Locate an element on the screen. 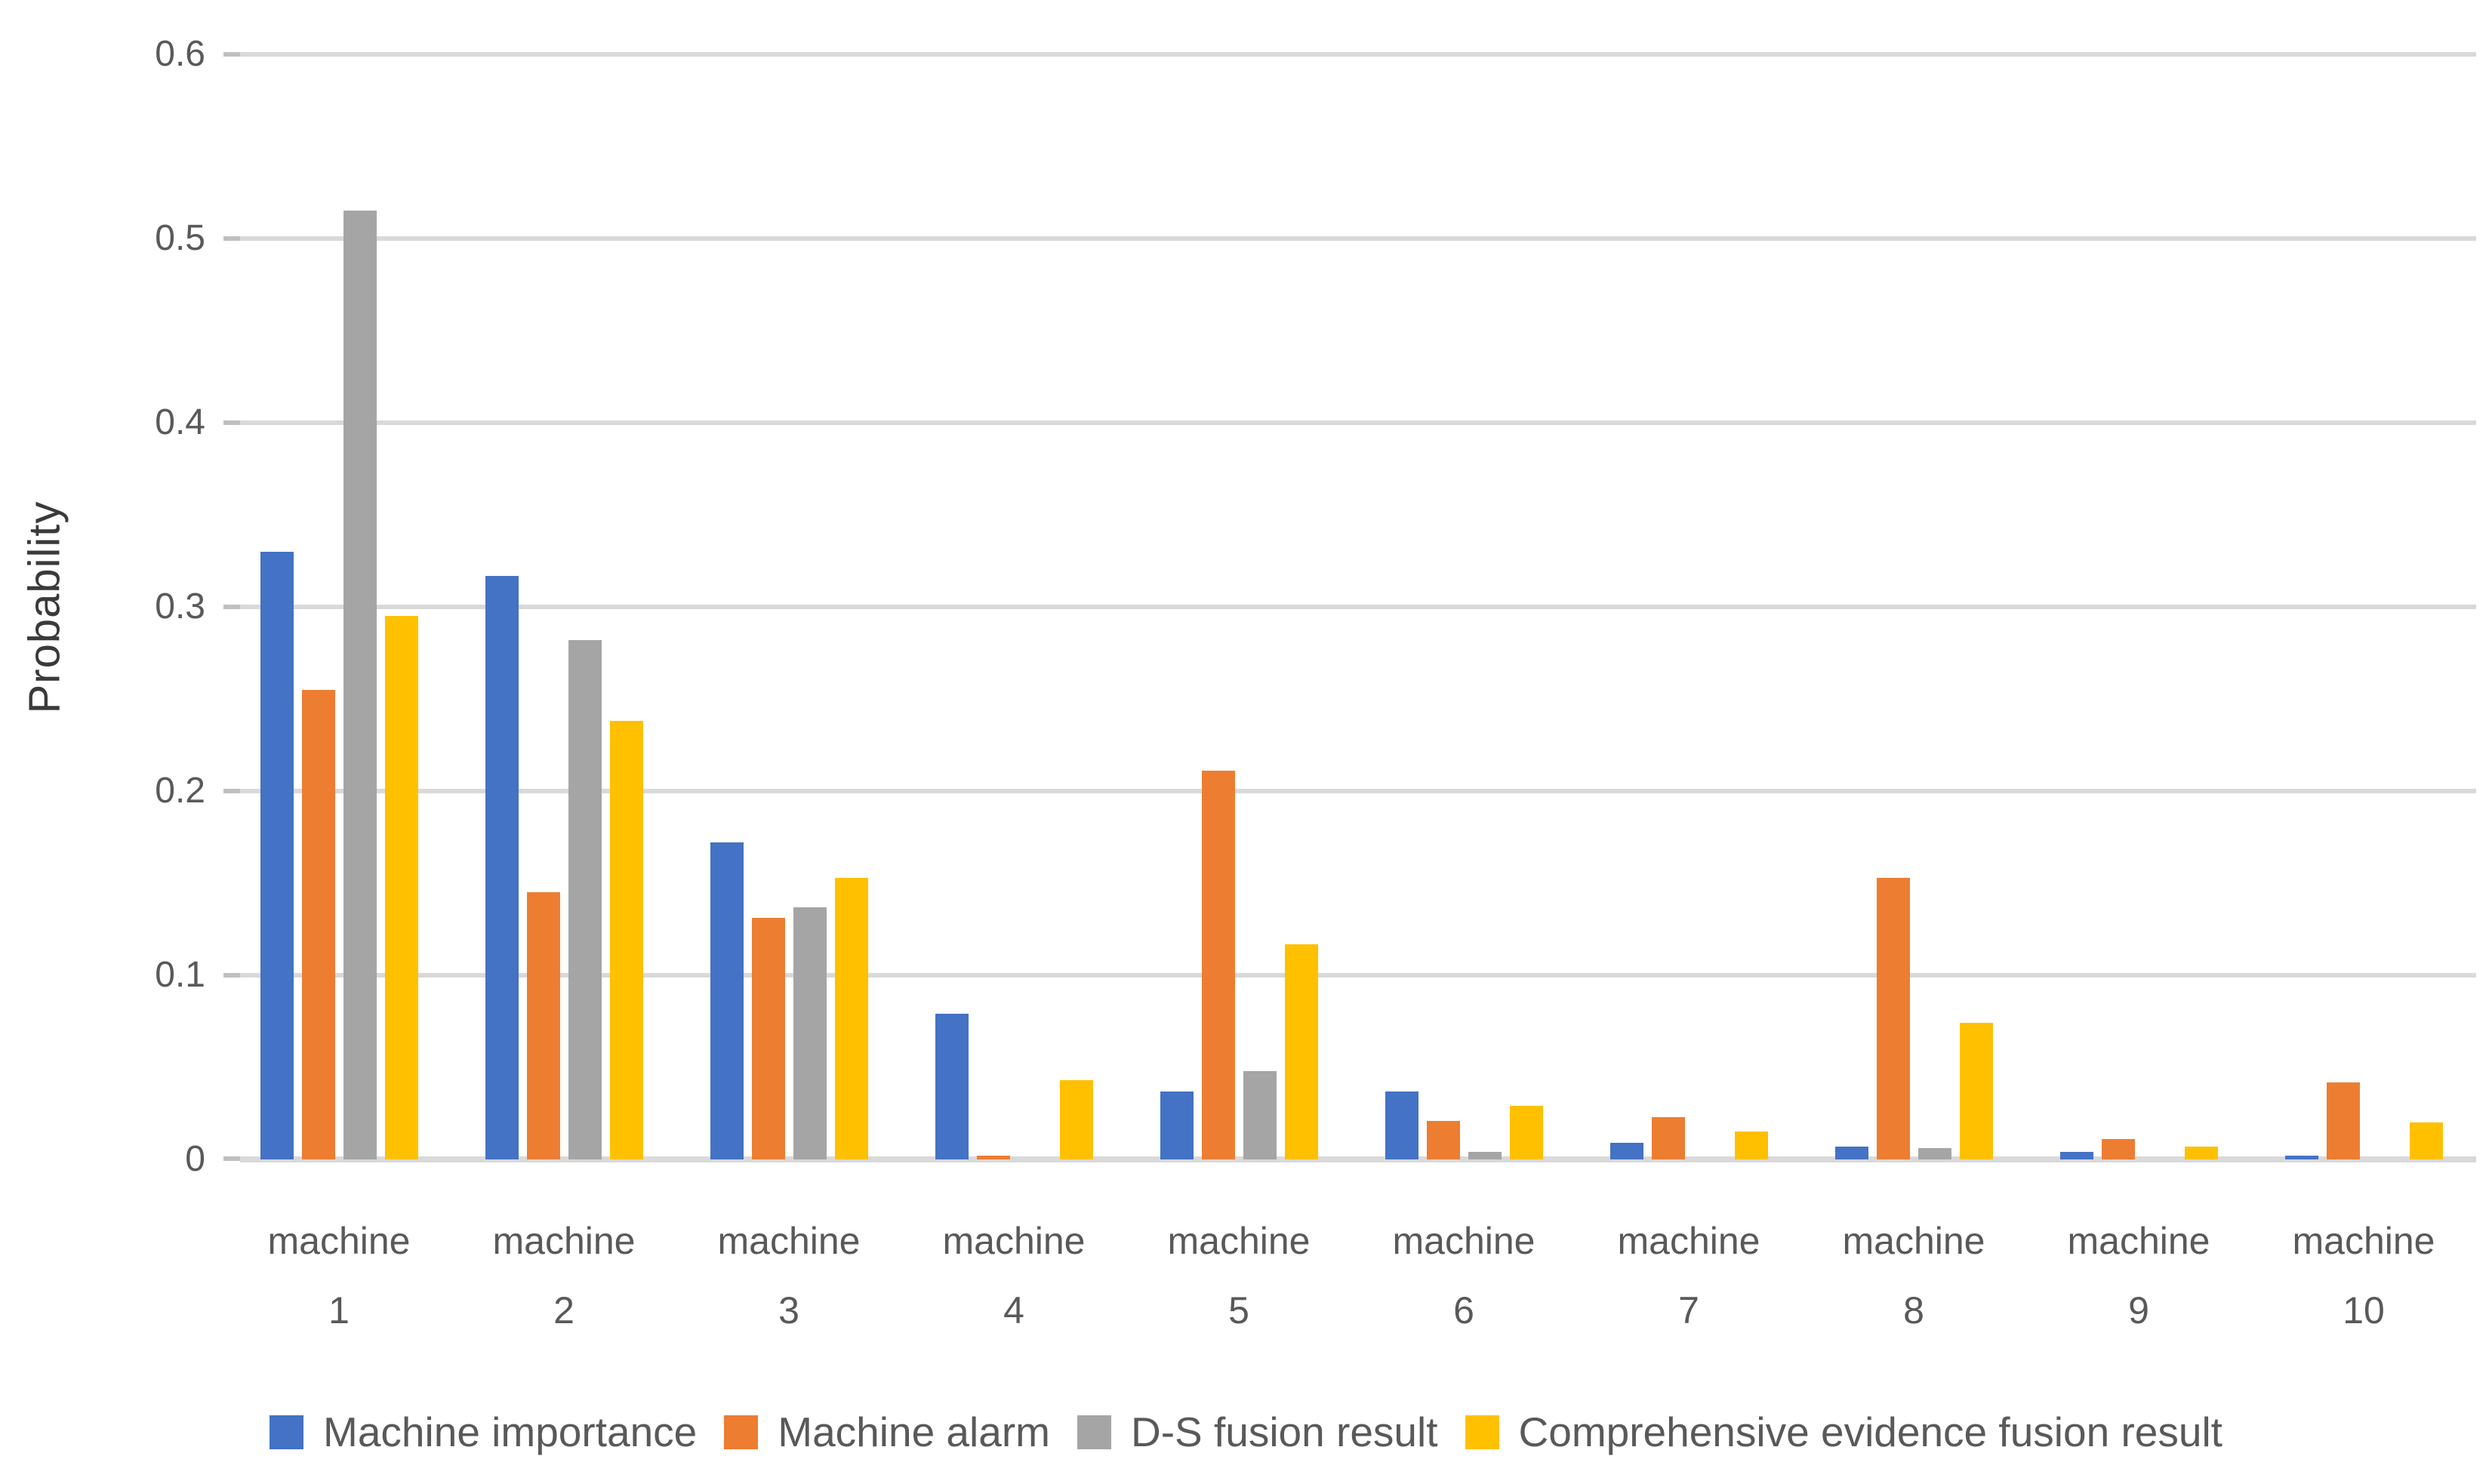 Image resolution: width=2492 pixels, height=1484 pixels. x-axis-category-label: machine 2 is located at coordinates (564, 1276).